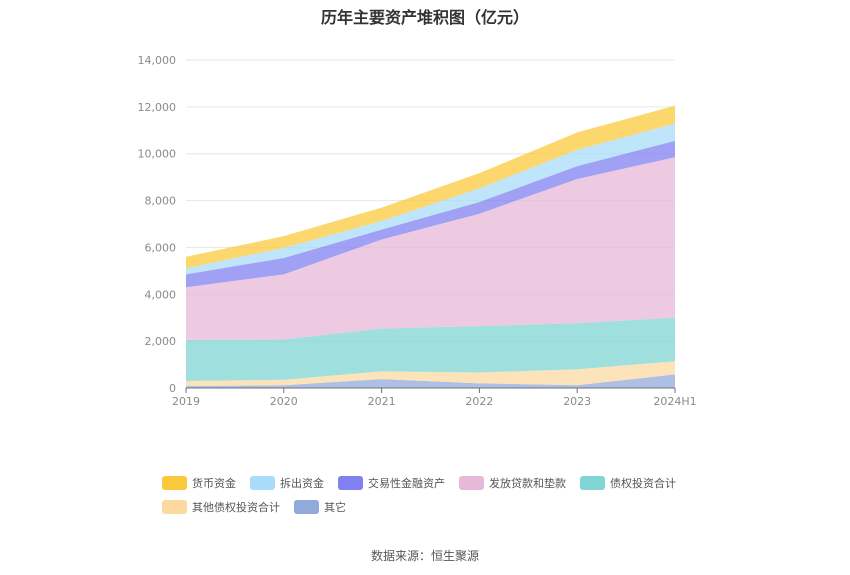  What do you see at coordinates (157, 107) in the screenshot?
I see `y-tick-label: 12,000` at bounding box center [157, 107].